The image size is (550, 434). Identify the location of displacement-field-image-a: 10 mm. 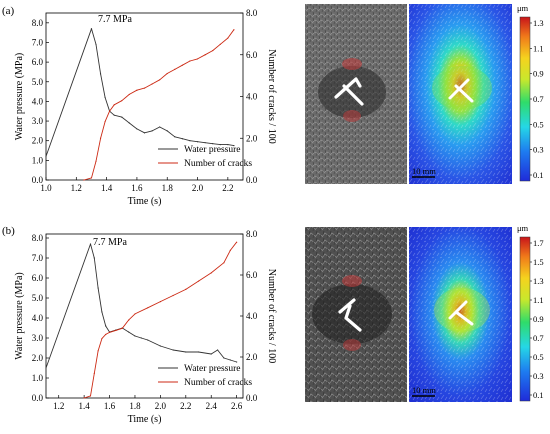
(460, 94).